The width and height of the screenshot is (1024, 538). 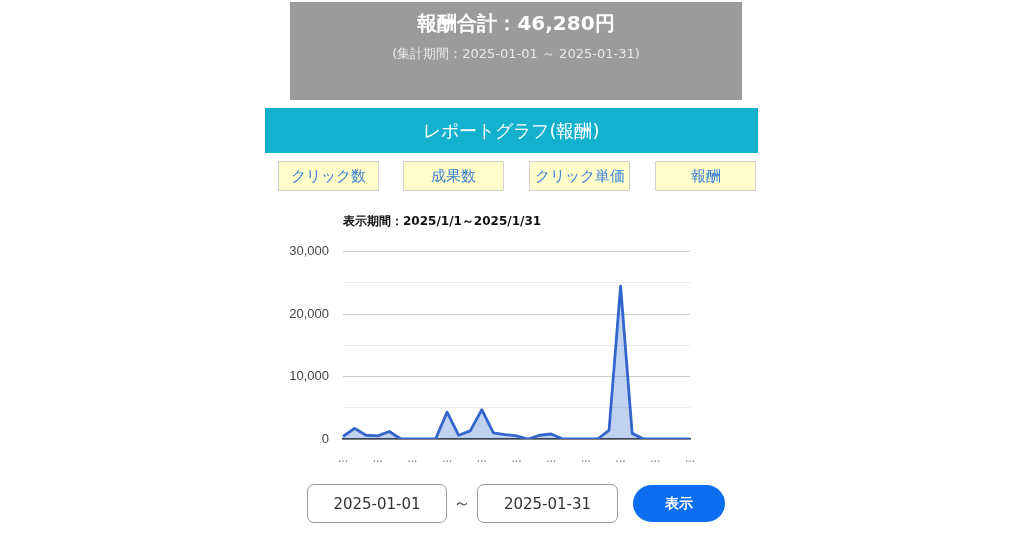 I want to click on tab: クリック単価, so click(x=579, y=176).